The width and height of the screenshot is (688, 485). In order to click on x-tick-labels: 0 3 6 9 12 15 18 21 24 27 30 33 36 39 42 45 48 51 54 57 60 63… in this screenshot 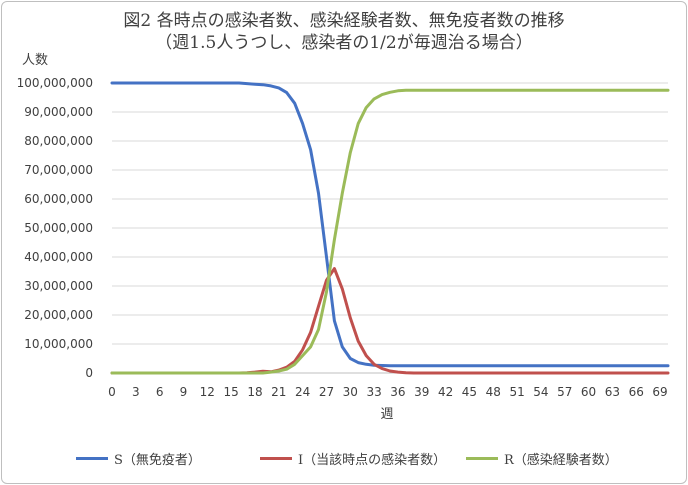, I will do `click(388, 392)`.